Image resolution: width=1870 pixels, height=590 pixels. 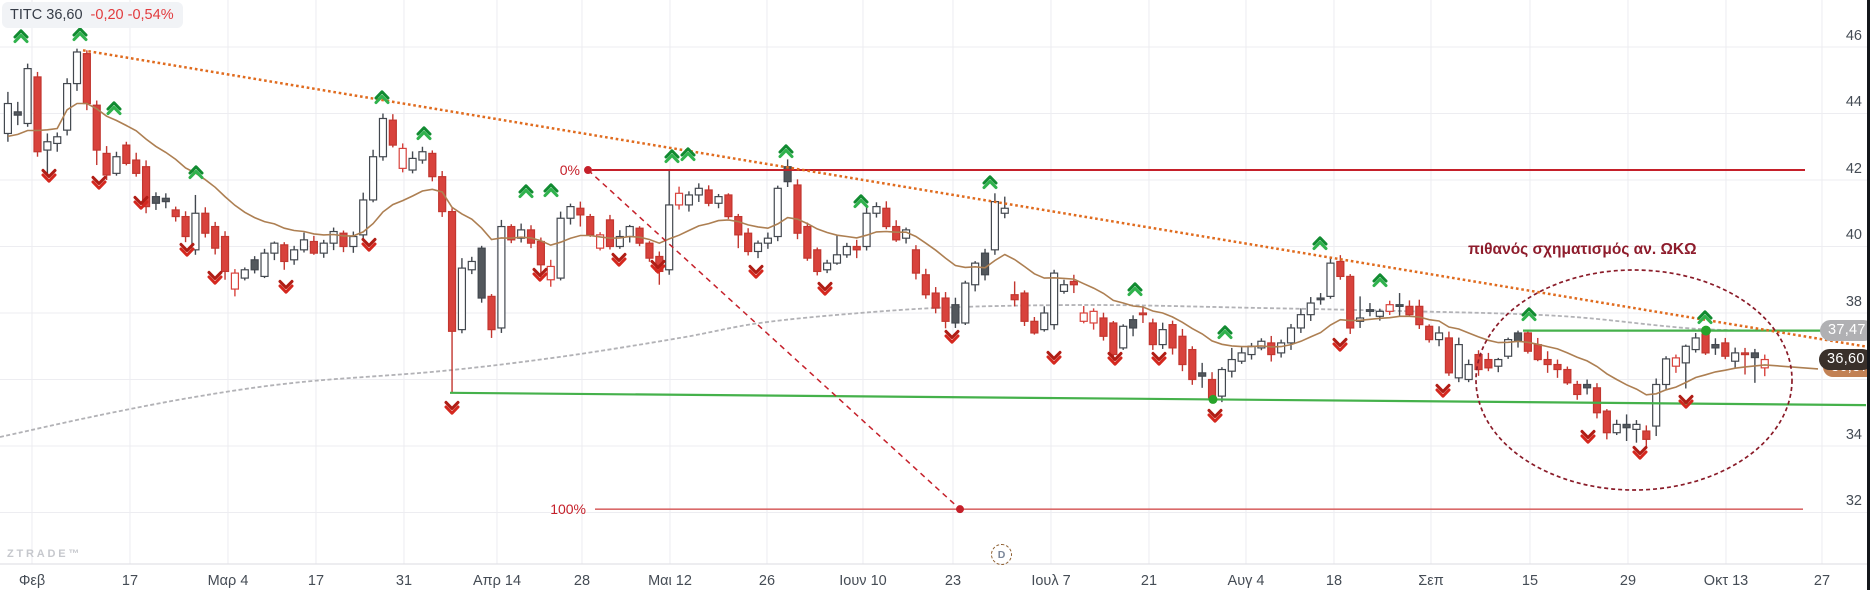 I want to click on pattern-annotation: πιθανός σχηματισμός αν. ΩΚΩ, so click(x=1582, y=249).